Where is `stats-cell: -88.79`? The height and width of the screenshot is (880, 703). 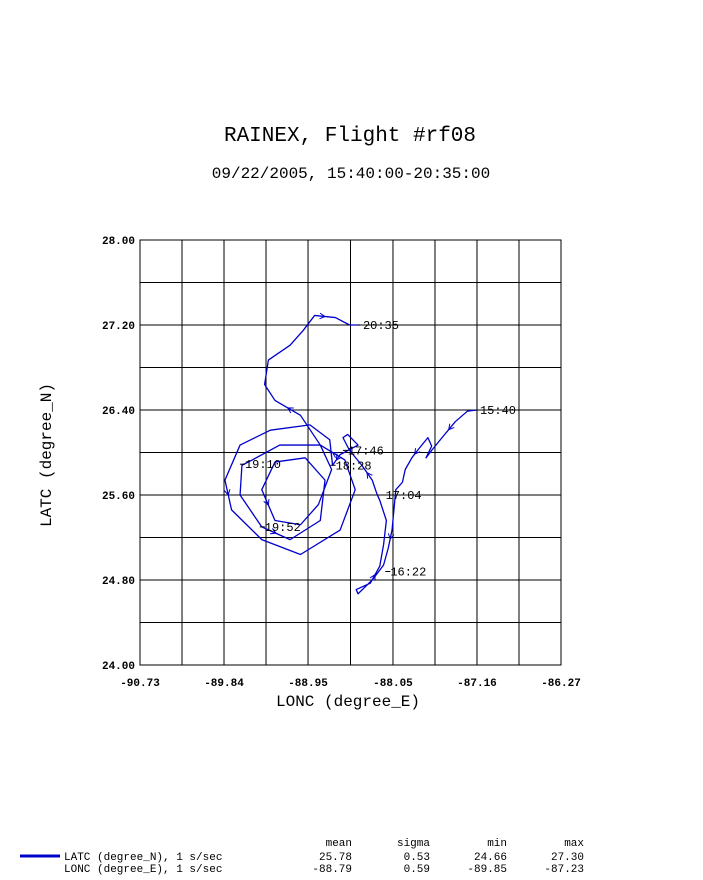
stats-cell: -88.79 is located at coordinates (332, 870).